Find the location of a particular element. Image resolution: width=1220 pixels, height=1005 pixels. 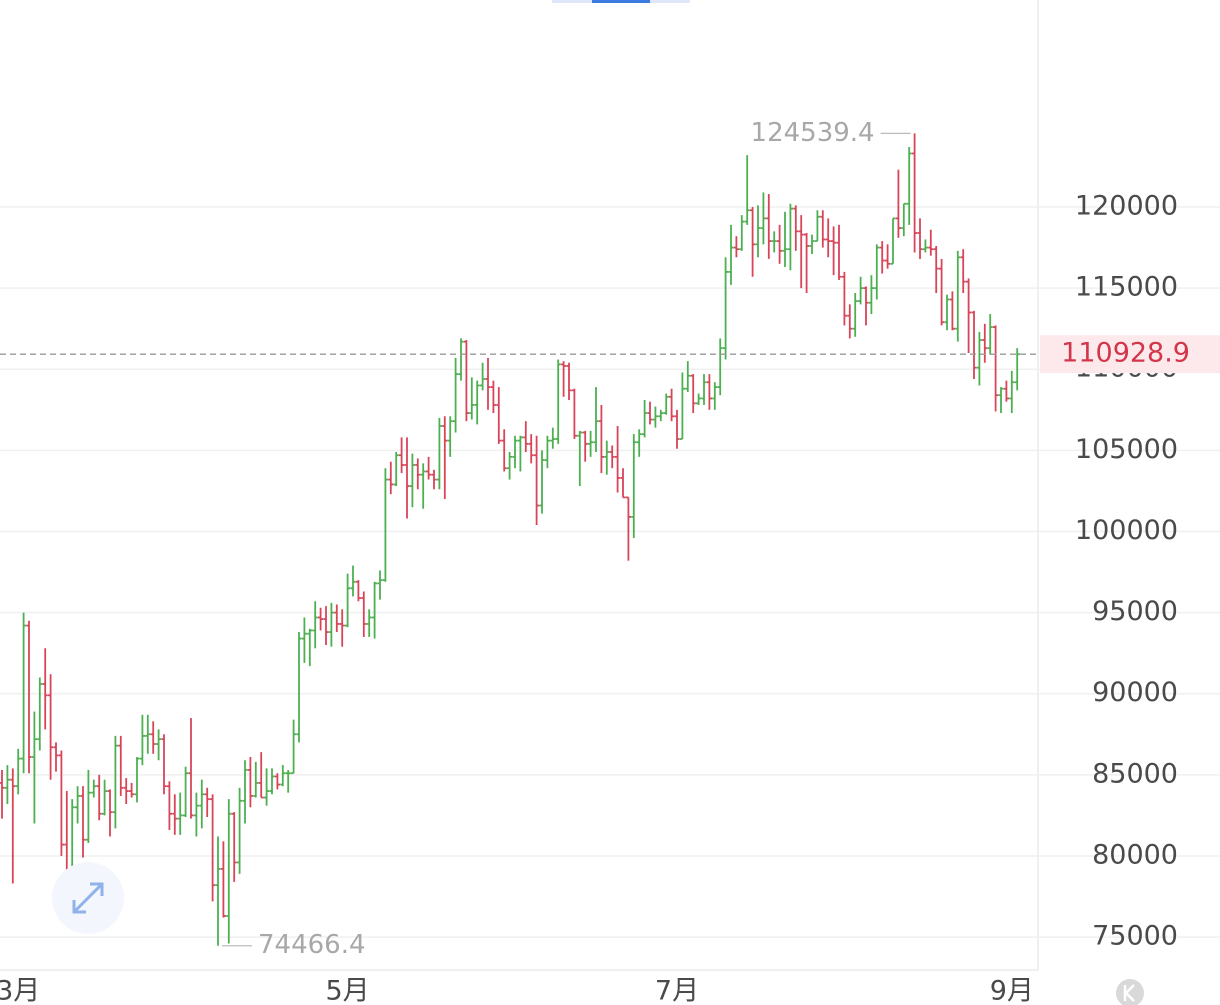

k-button is located at coordinates (1130, 992).